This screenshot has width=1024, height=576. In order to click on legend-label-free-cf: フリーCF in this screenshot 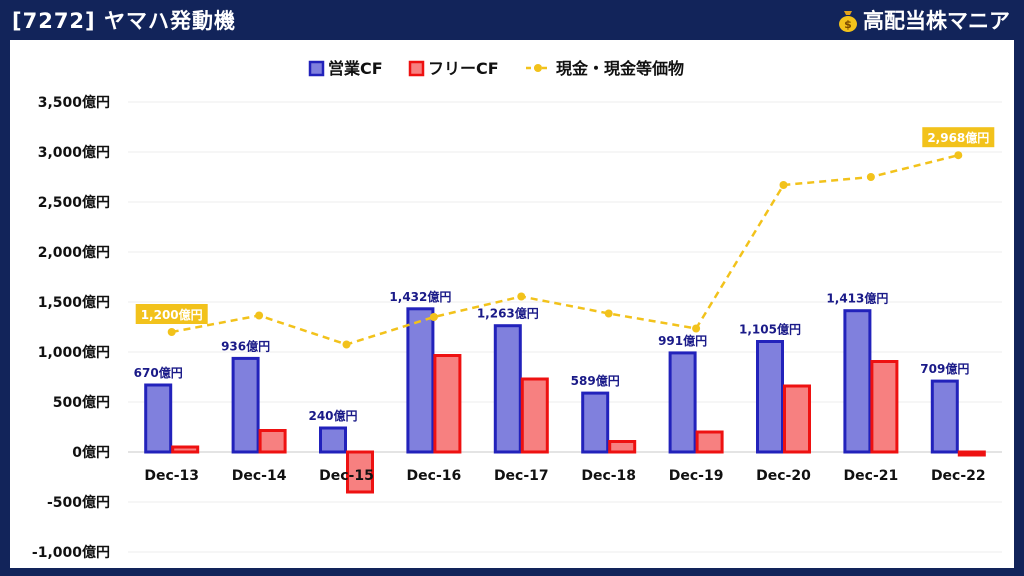, I will do `click(463, 68)`.